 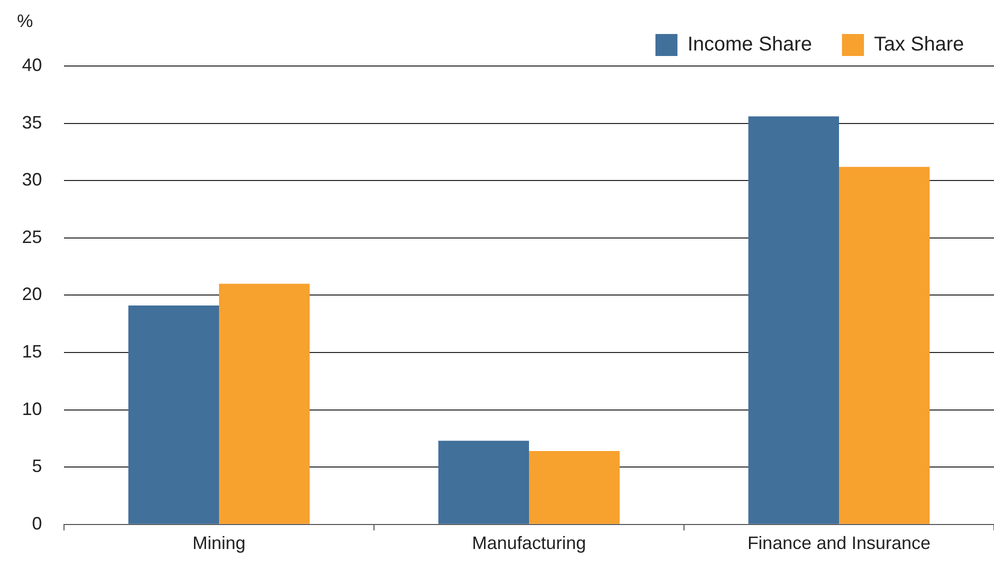 I want to click on y-axis-title: %, so click(x=25, y=20).